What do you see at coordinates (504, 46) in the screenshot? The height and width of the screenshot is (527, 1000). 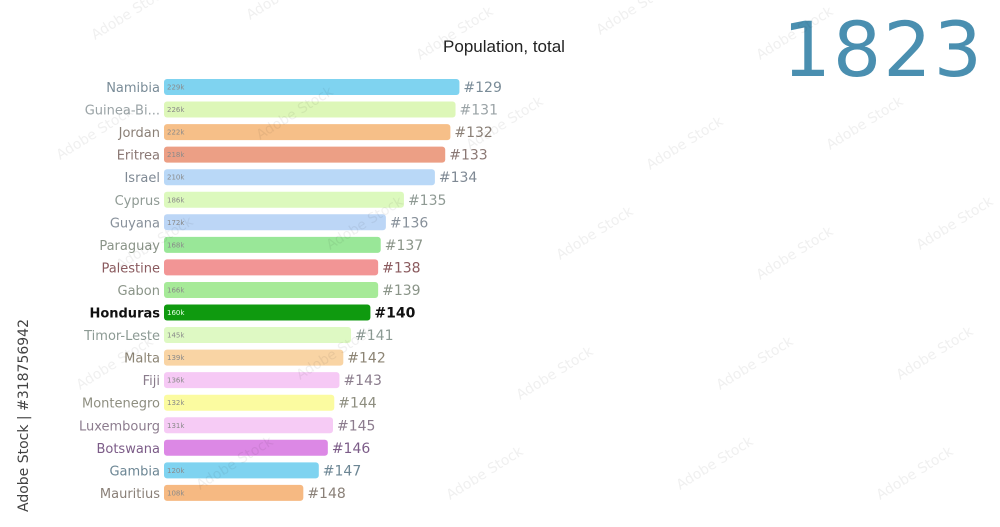 I see `chart-title: Population, total` at bounding box center [504, 46].